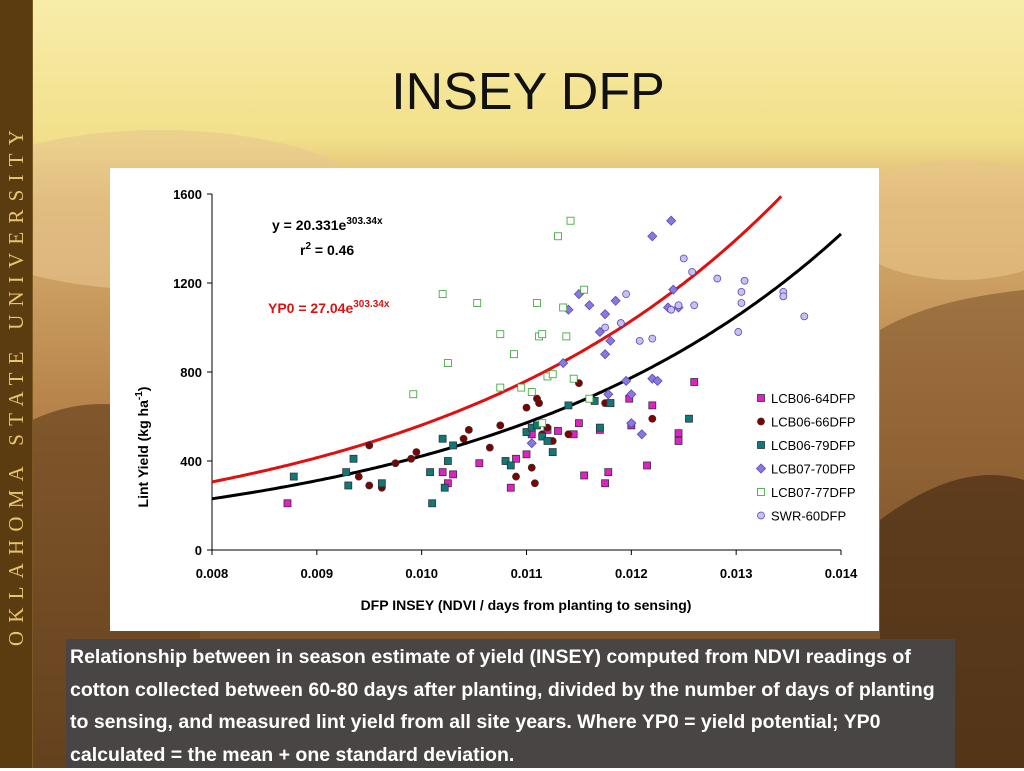 This screenshot has width=1024, height=771. Describe the element at coordinates (813, 469) in the screenshot. I see `legend-label: LCB07-70DFP` at that location.